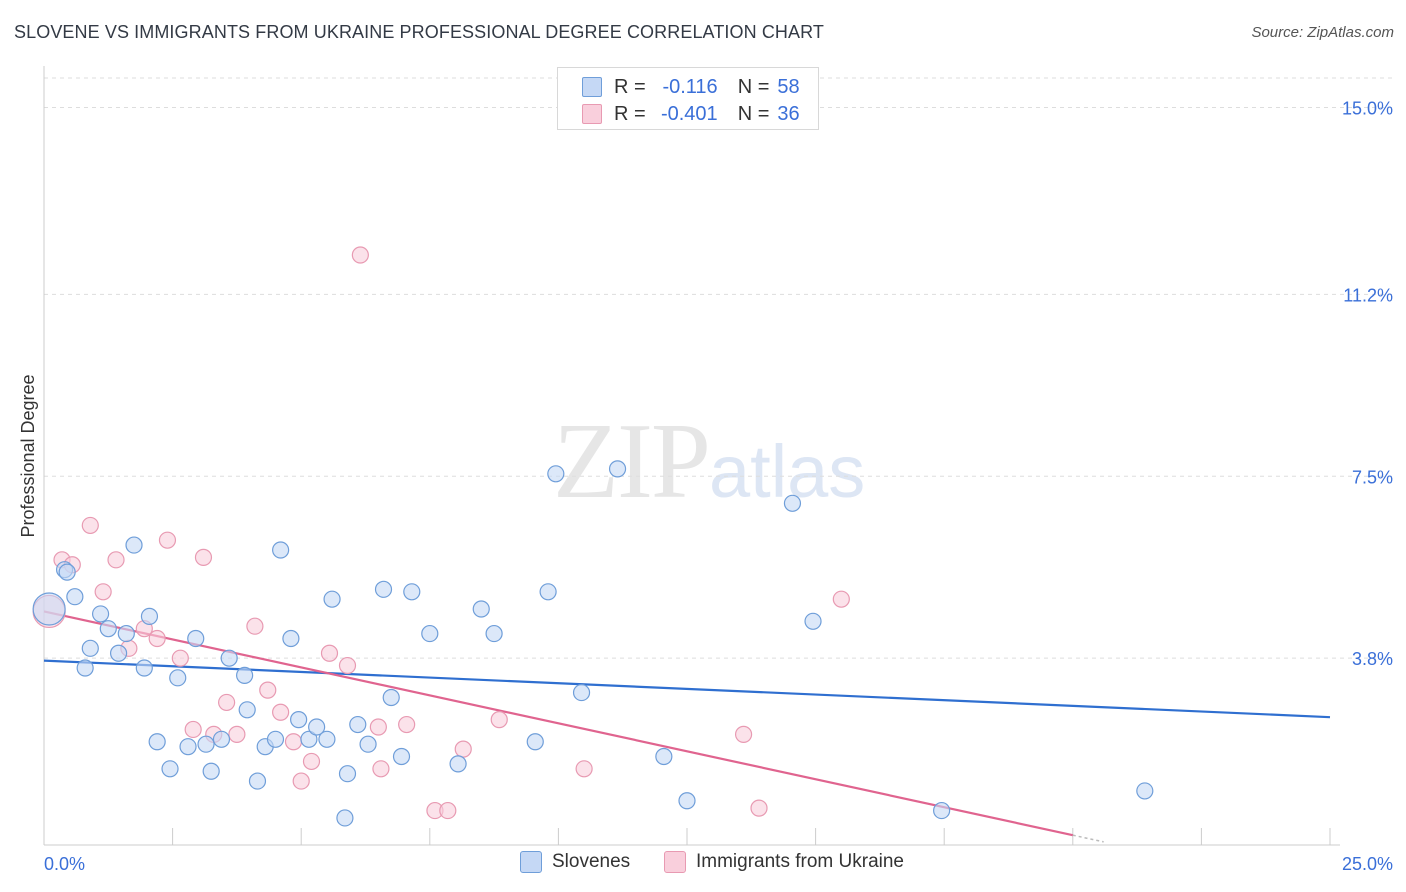  I want to click on r-value: -0.401, so click(689, 113).